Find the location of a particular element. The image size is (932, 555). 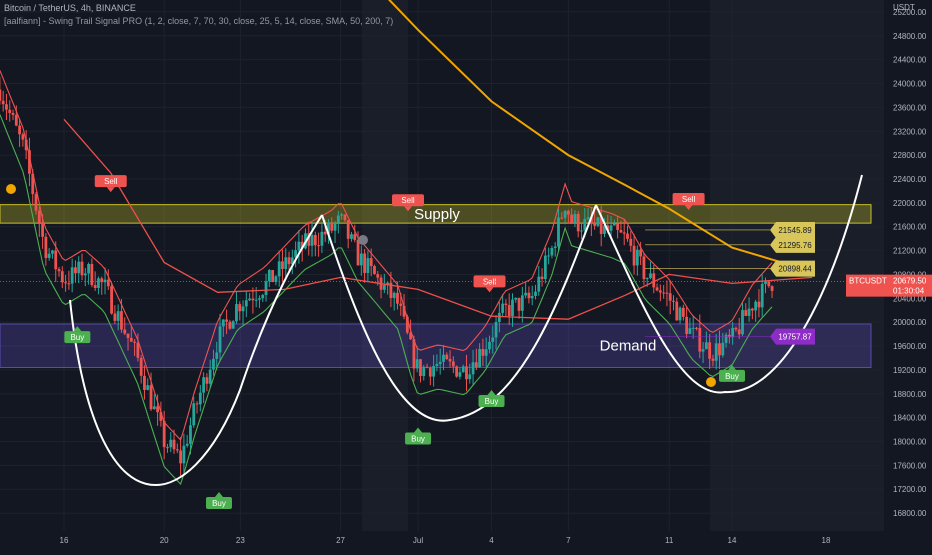

y-tick-label: 24400.00 is located at coordinates (910, 60).